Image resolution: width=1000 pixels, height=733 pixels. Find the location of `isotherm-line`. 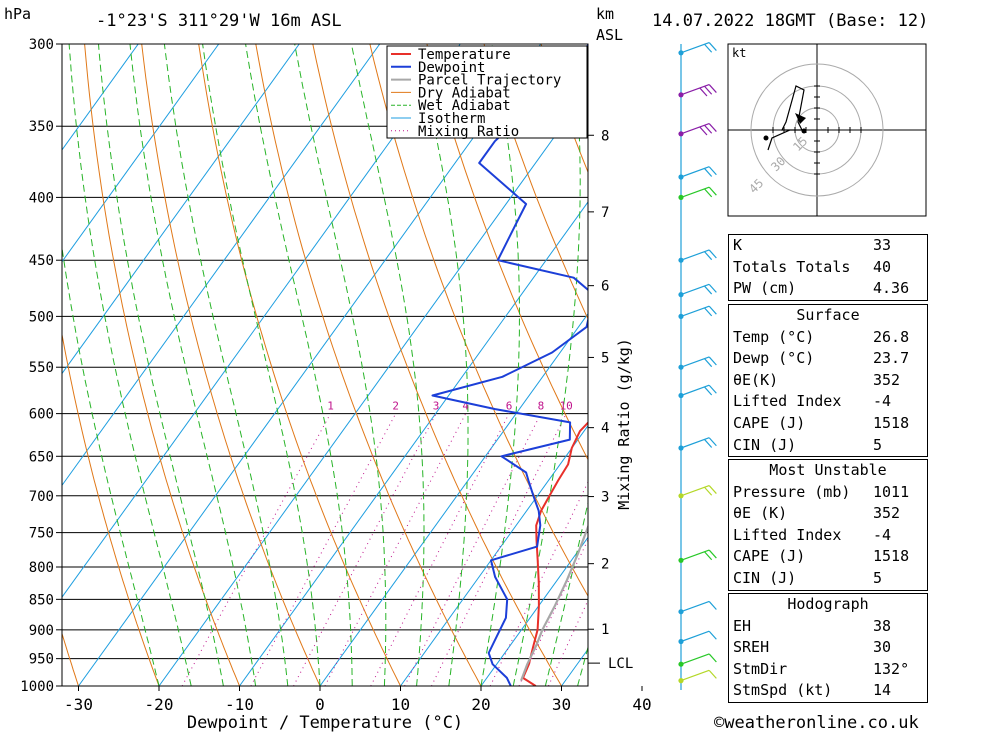

isotherm-line is located at coordinates (534, 611).